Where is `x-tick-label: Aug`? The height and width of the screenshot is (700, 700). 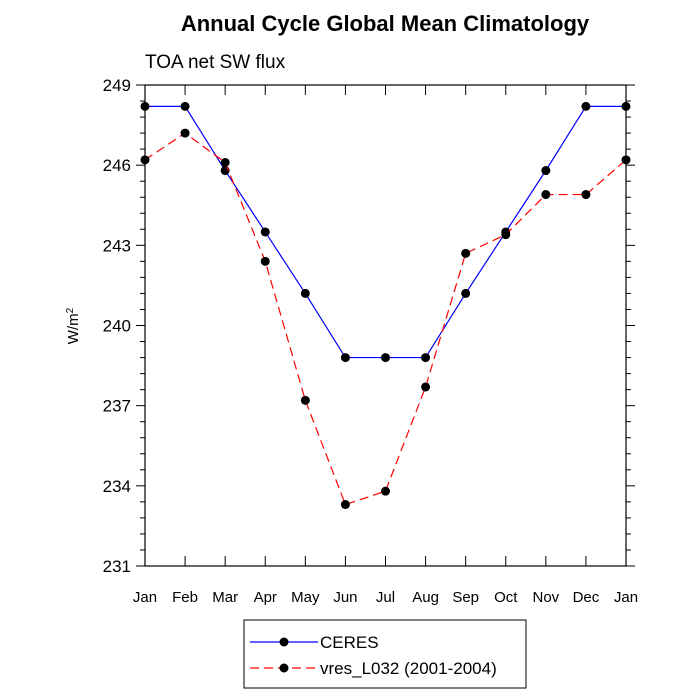 x-tick-label: Aug is located at coordinates (425, 597).